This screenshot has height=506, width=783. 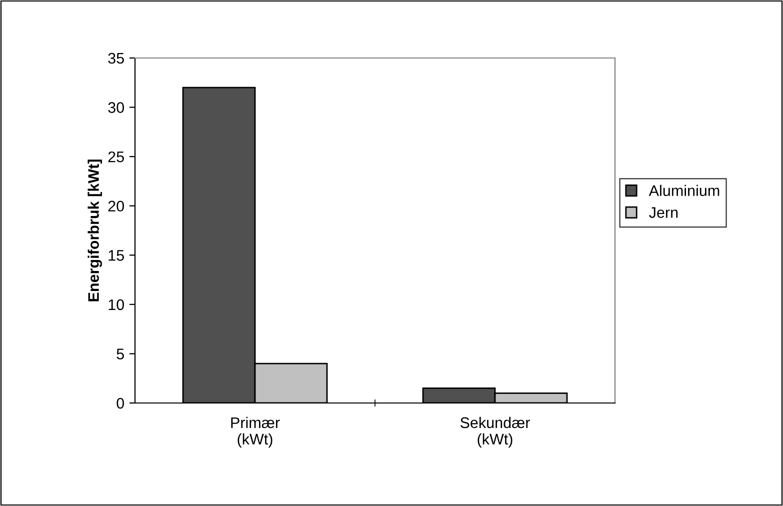 What do you see at coordinates (495, 432) in the screenshot?
I see `x-tick-label: Sekundær (kWt)` at bounding box center [495, 432].